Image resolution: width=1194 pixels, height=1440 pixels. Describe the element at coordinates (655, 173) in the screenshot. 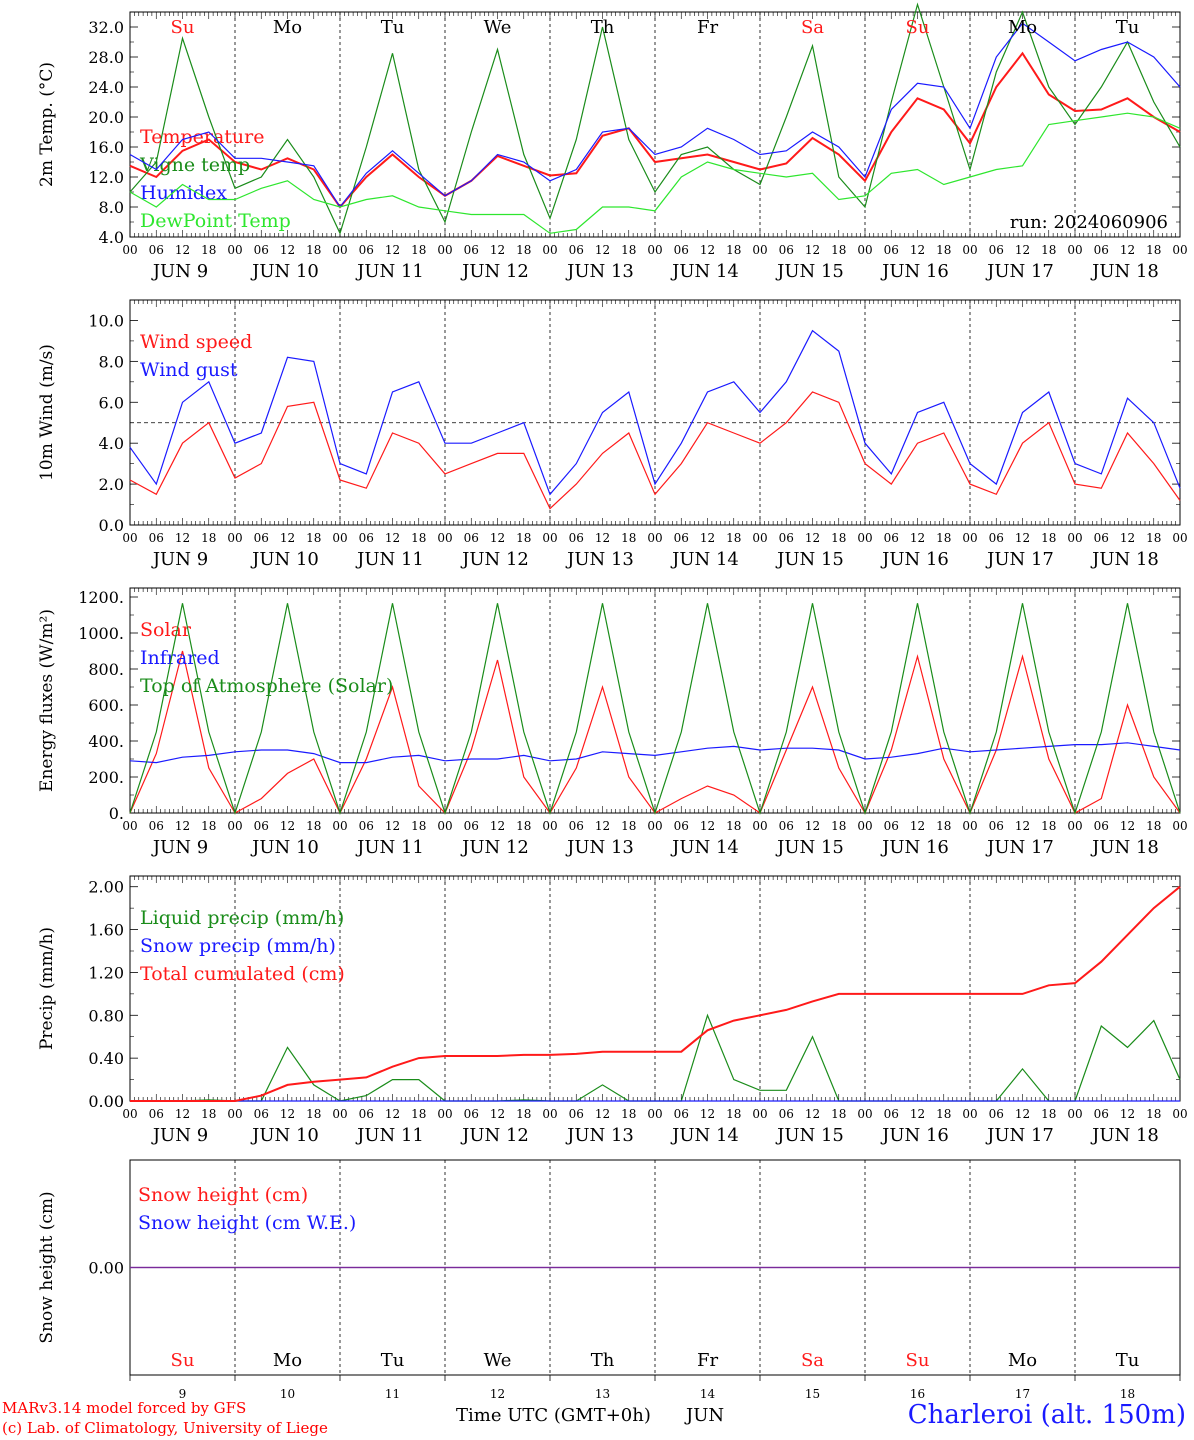

I see `series-line-dewpoint-temp` at that location.